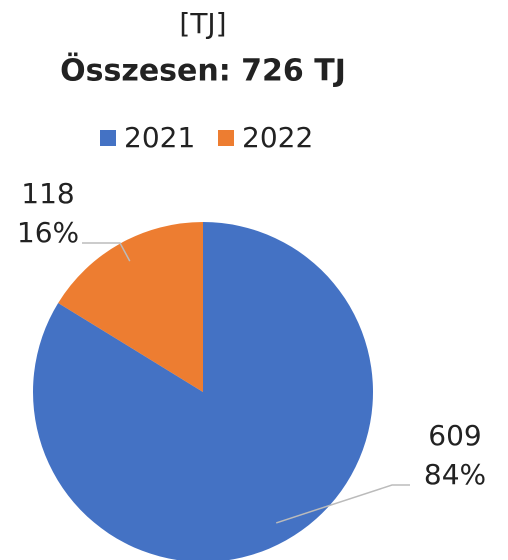 The width and height of the screenshot is (508, 560). What do you see at coordinates (130, 307) in the screenshot?
I see `pie-slice` at bounding box center [130, 307].